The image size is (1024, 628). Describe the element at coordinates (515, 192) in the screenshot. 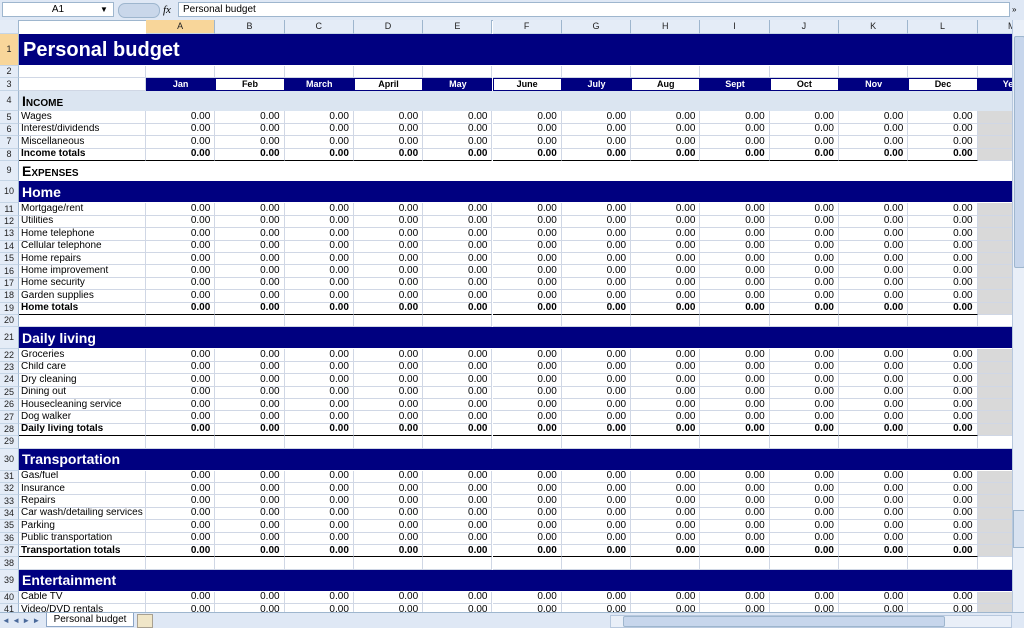

I see `category-band: Home` at that location.